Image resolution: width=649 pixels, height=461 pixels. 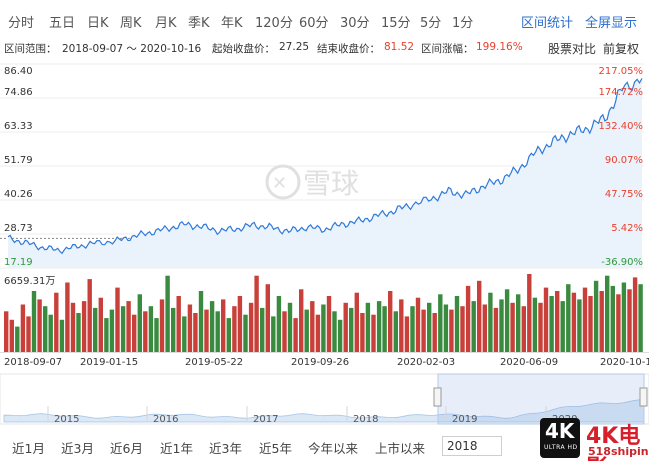 What do you see at coordinates (18, 262) in the screenshot?
I see `price-tick-label: 17.19` at bounding box center [18, 262].